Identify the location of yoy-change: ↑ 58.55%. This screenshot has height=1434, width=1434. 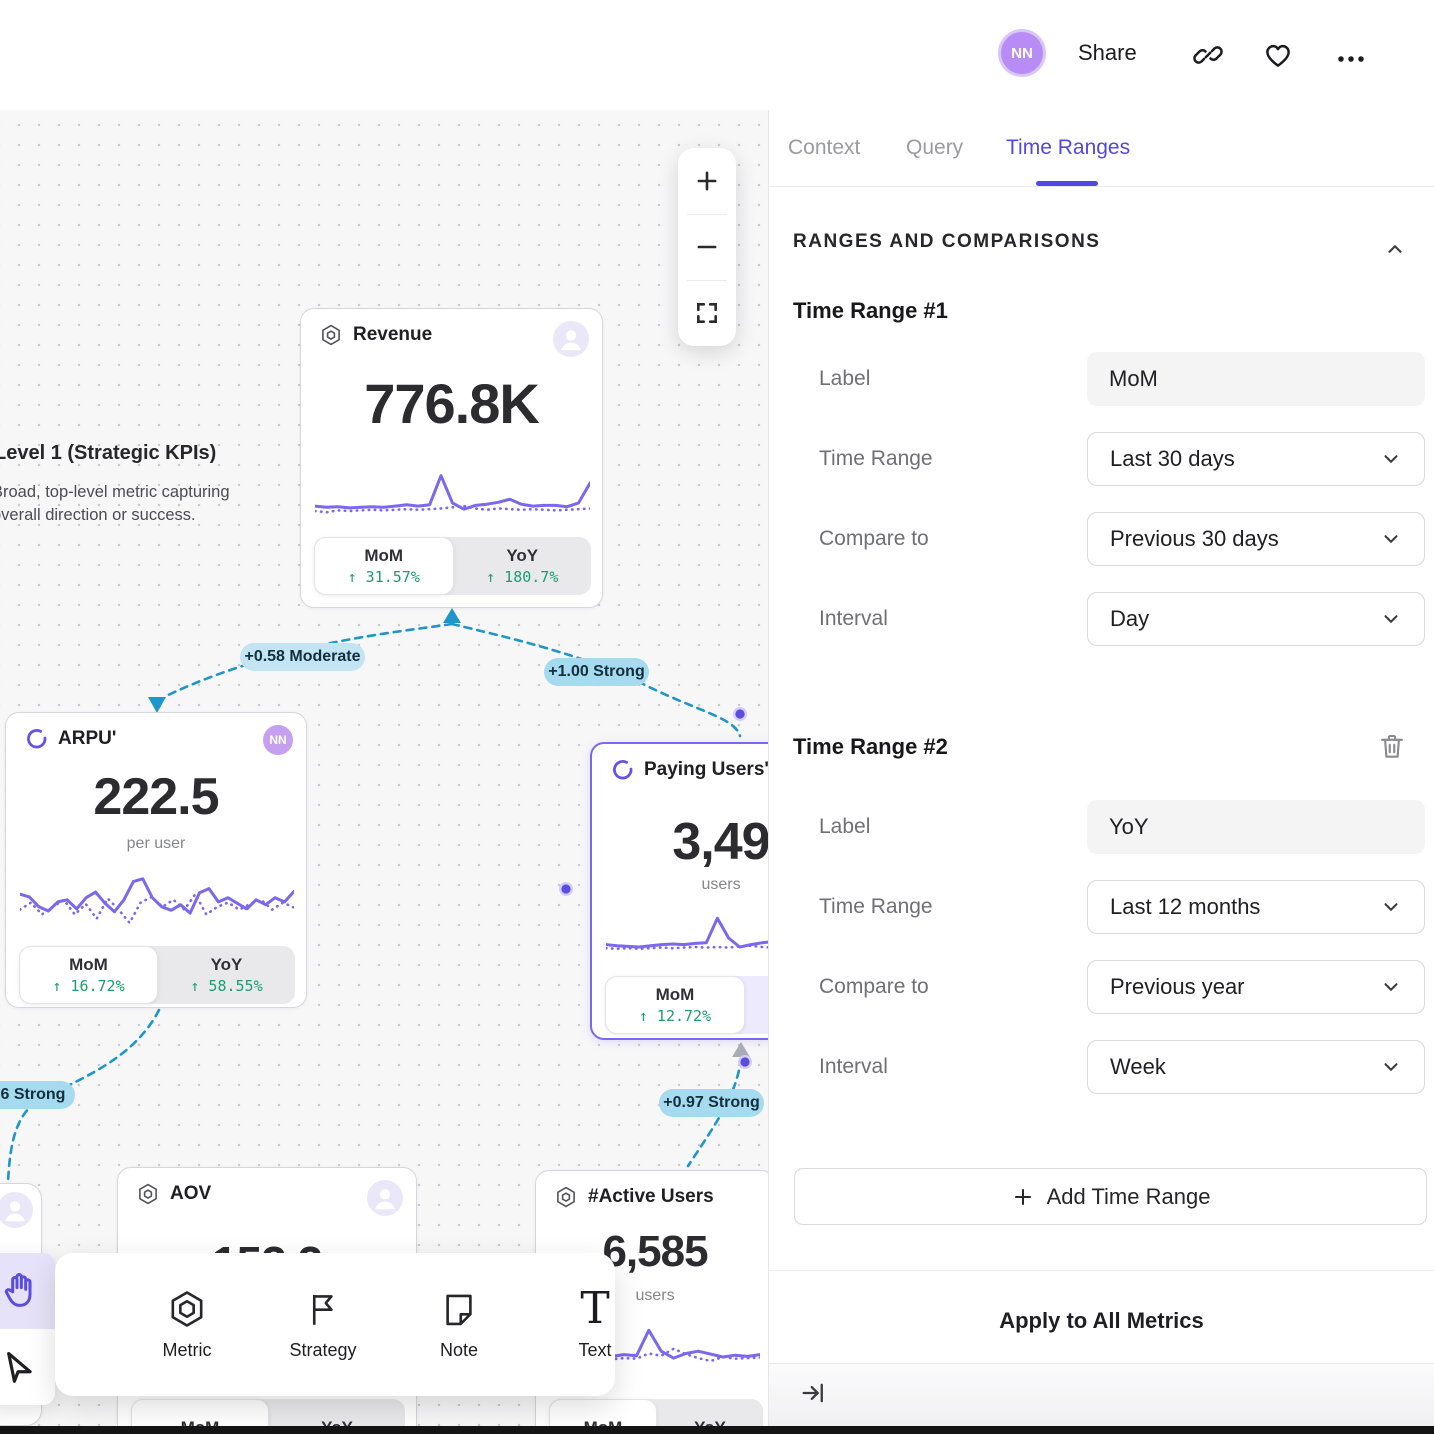
(226, 986).